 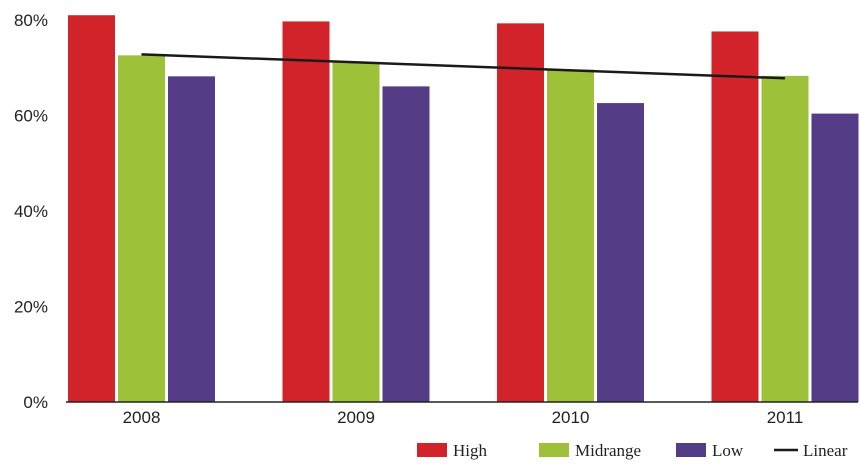 I want to click on bar-low-2008, so click(x=191, y=239).